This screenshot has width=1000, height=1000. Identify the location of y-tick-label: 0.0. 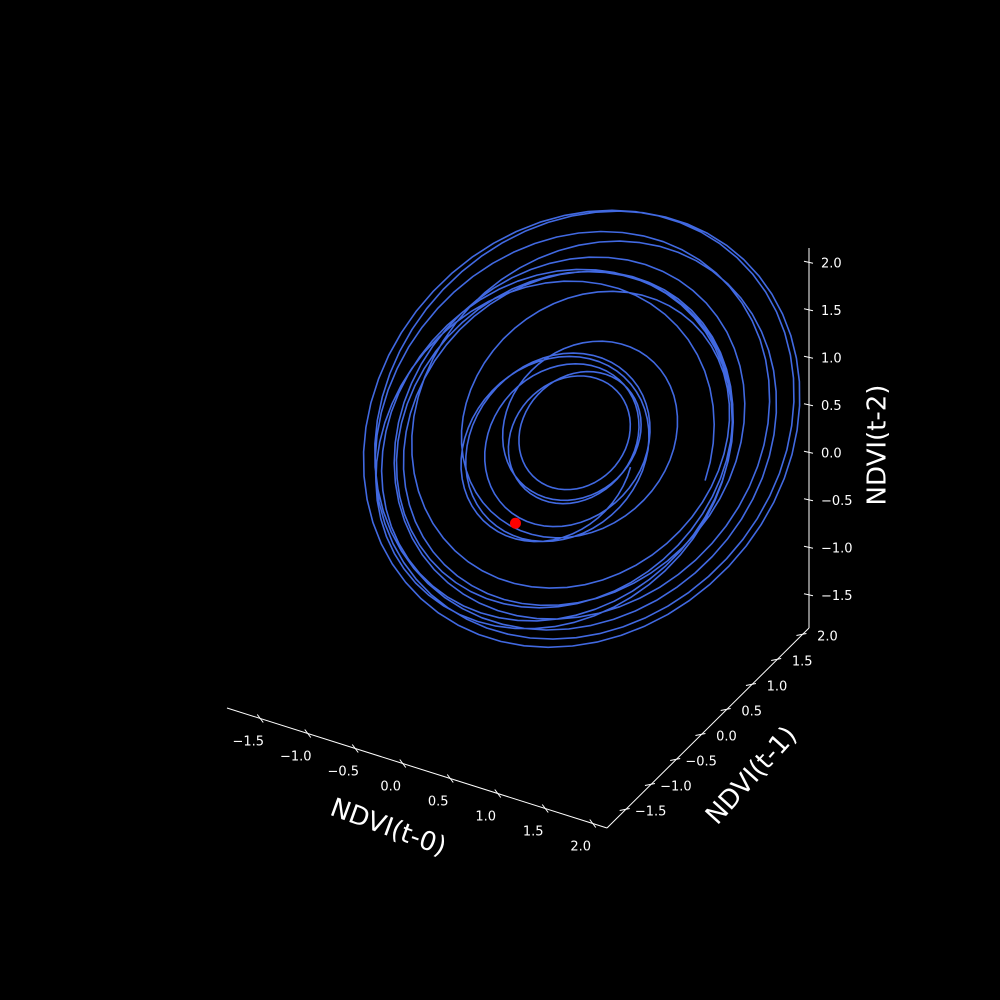
(726, 737).